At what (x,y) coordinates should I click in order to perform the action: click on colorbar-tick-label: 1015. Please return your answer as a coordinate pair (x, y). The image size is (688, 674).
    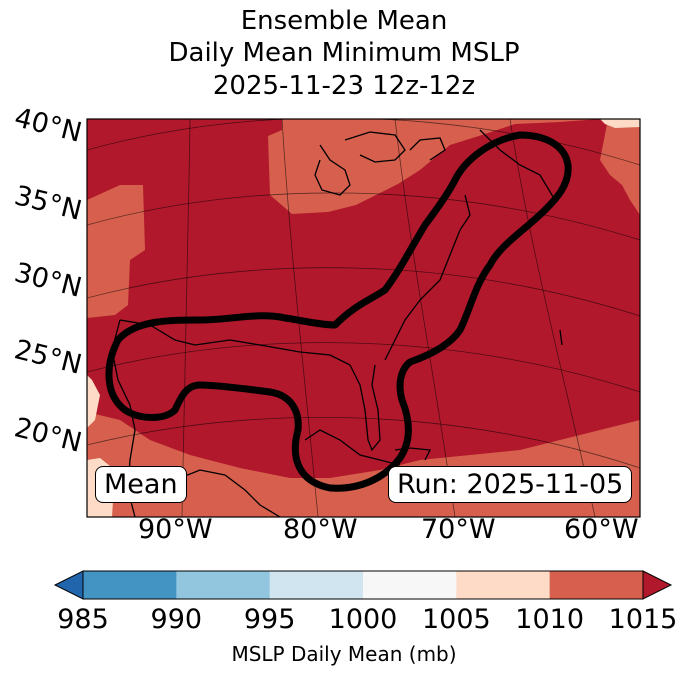
    Looking at the image, I should click on (643, 619).